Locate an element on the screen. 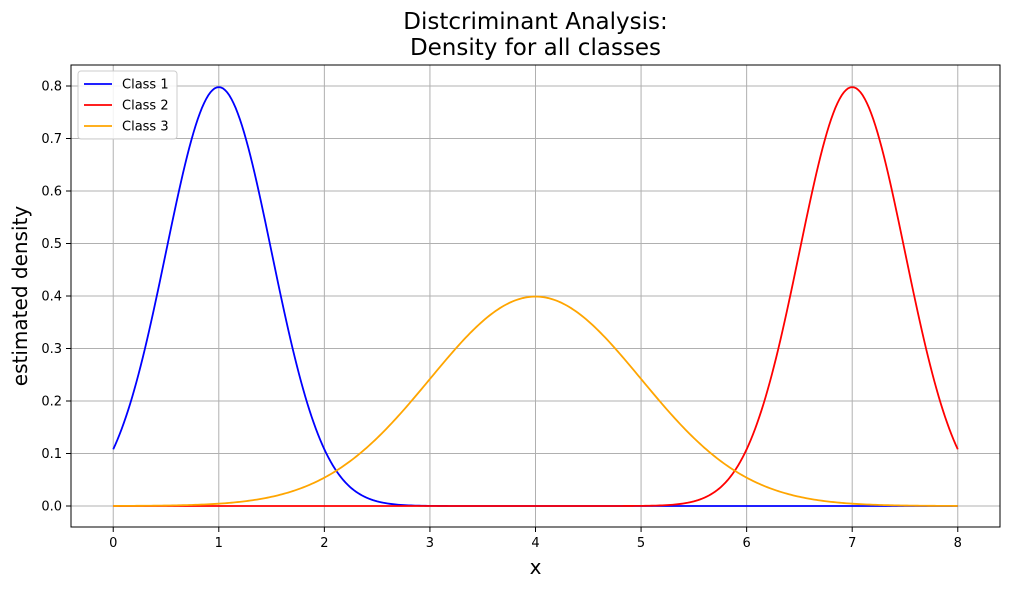 The image size is (1010, 589). y-tick-label: 0.6 is located at coordinates (51, 192).